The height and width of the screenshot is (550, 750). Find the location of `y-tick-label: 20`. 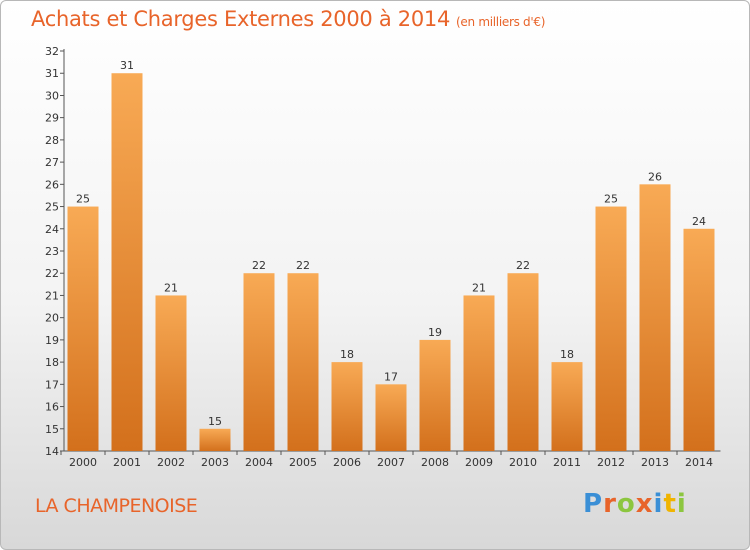

y-tick-label: 20 is located at coordinates (52, 318).